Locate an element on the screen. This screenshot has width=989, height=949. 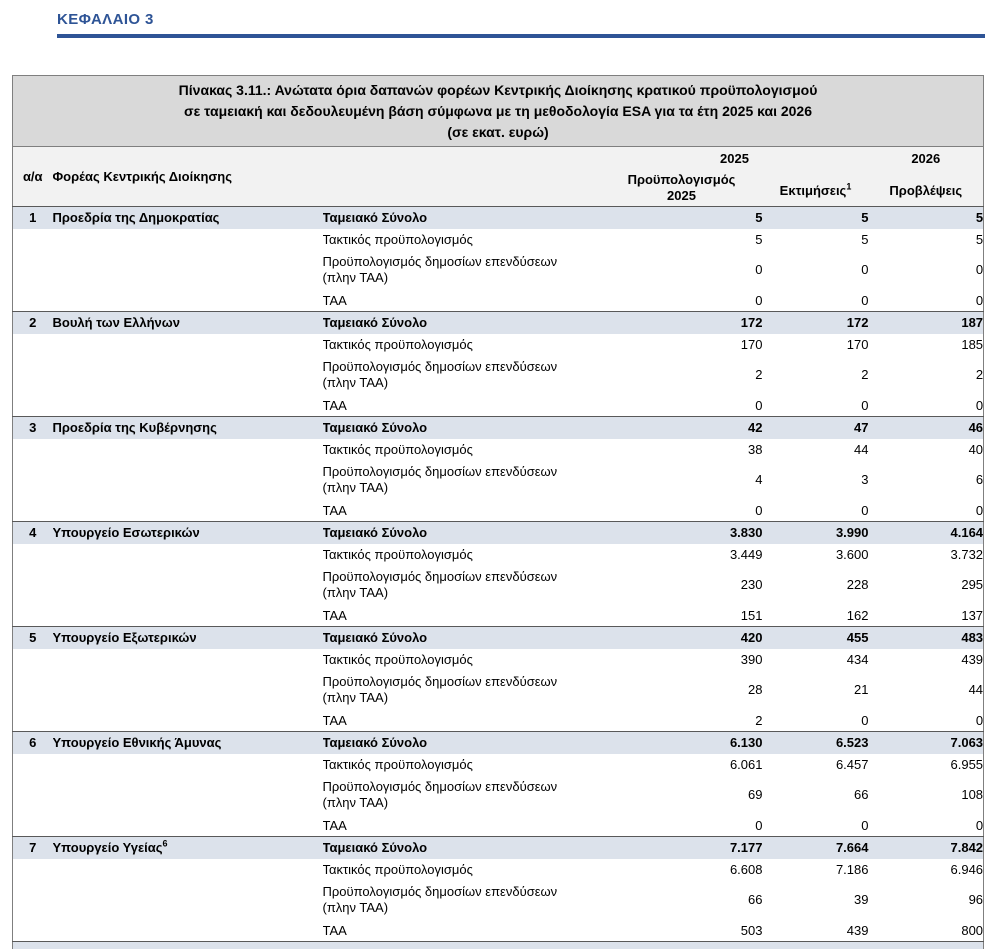
value-estimates-2025: 66 is located at coordinates (861, 794).